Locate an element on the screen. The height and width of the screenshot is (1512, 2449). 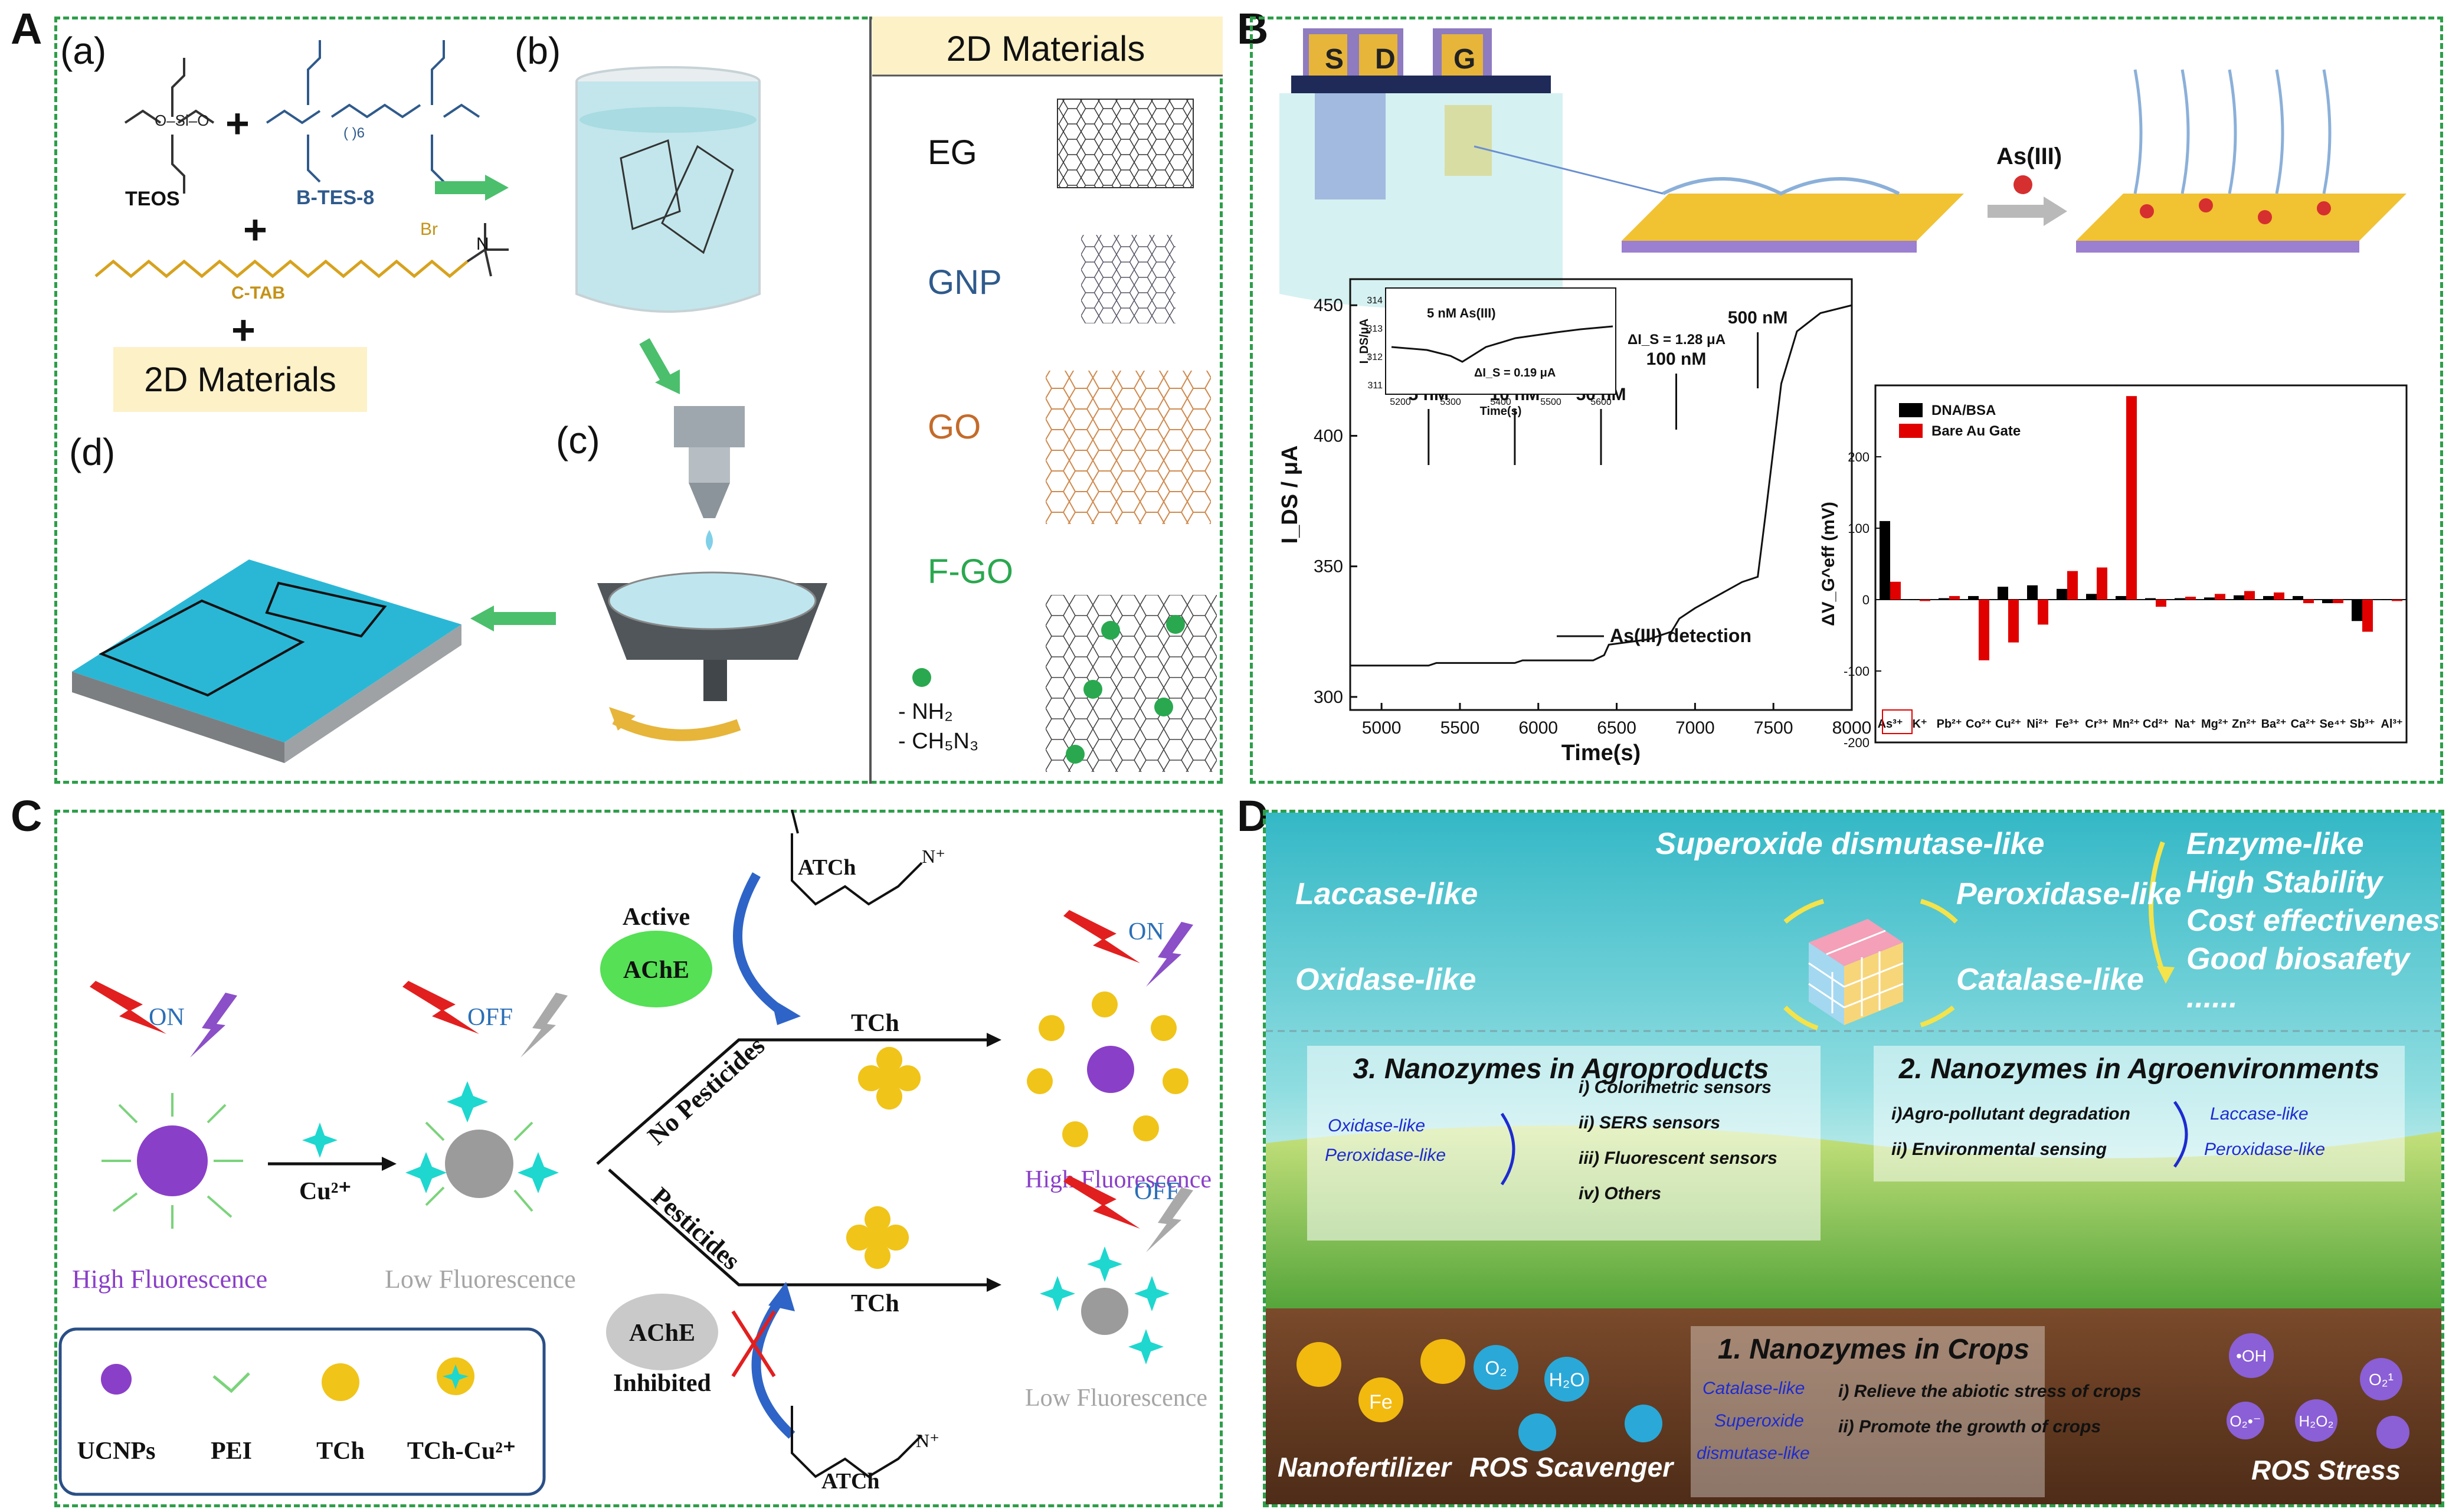
prop-cost: Cost effectiveness is located at coordinates (2313, 921).